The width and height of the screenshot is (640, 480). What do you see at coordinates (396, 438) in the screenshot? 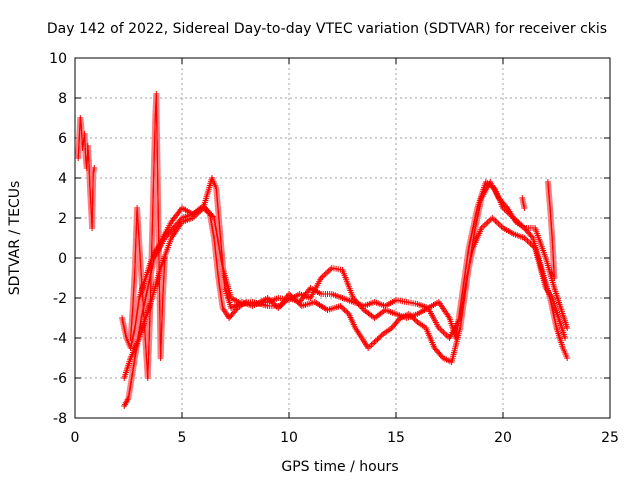
I see `x-tick-label: 15` at bounding box center [396, 438].